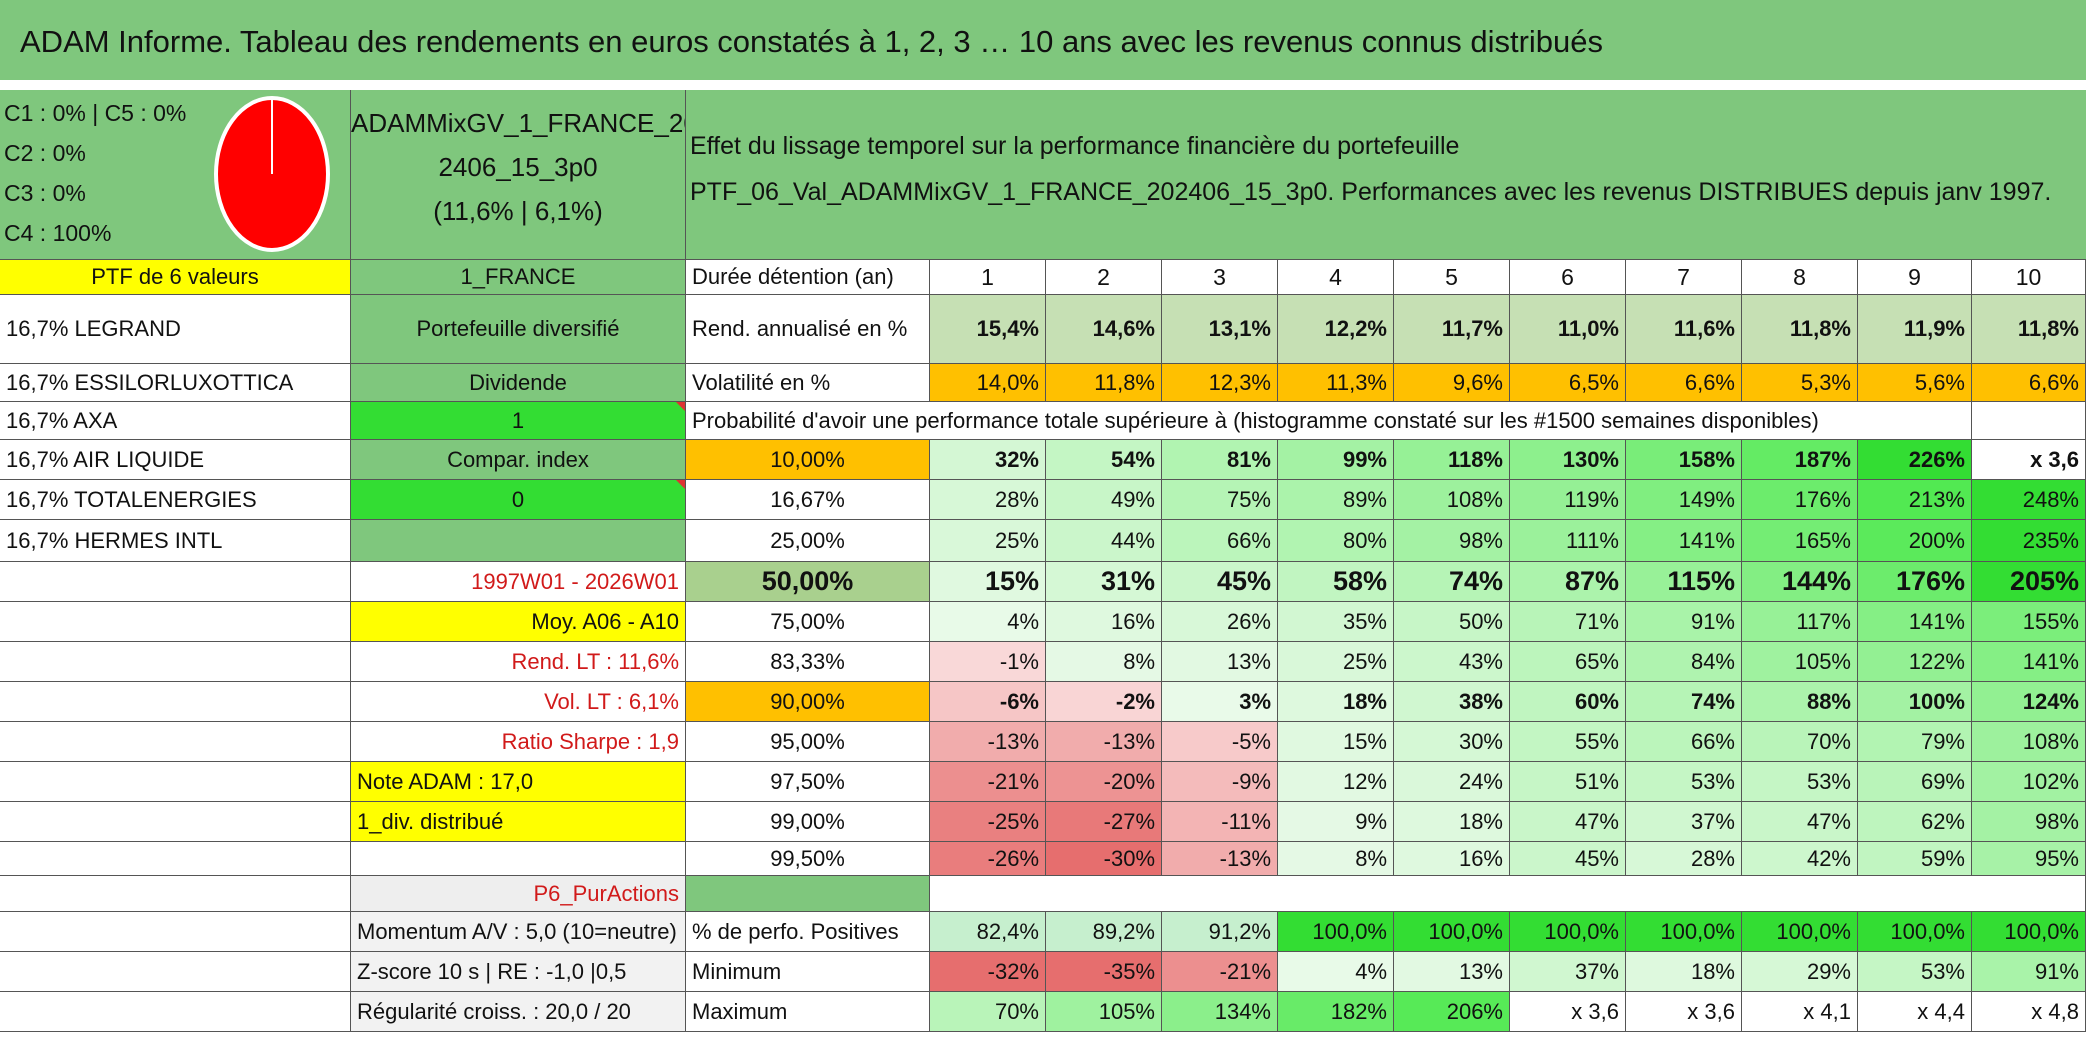 The width and height of the screenshot is (2086, 1044). What do you see at coordinates (1915, 859) in the screenshot?
I see `probability-value: 59%` at bounding box center [1915, 859].